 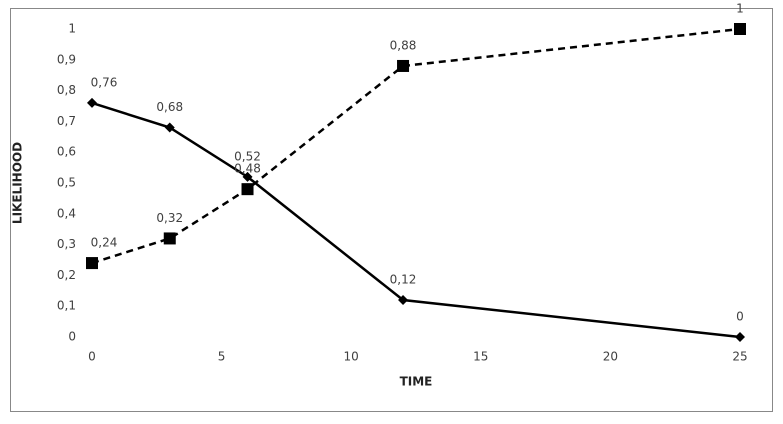 I want to click on data-label: 0,88, so click(x=403, y=45).